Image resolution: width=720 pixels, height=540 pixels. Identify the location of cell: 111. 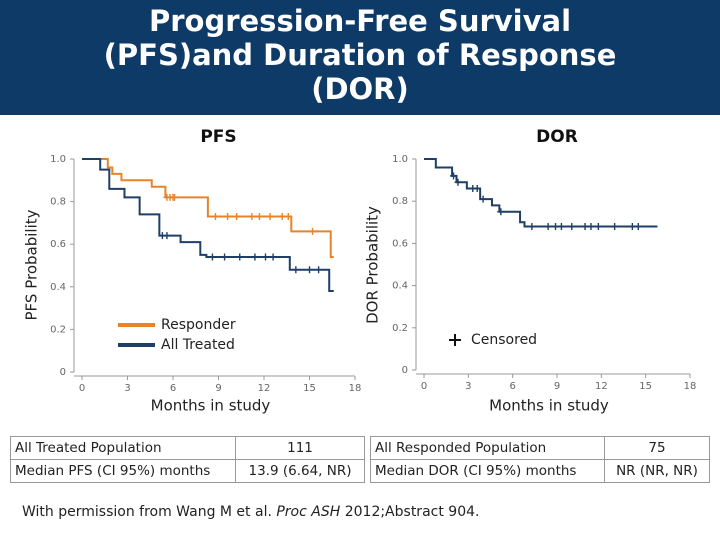
(300, 448).